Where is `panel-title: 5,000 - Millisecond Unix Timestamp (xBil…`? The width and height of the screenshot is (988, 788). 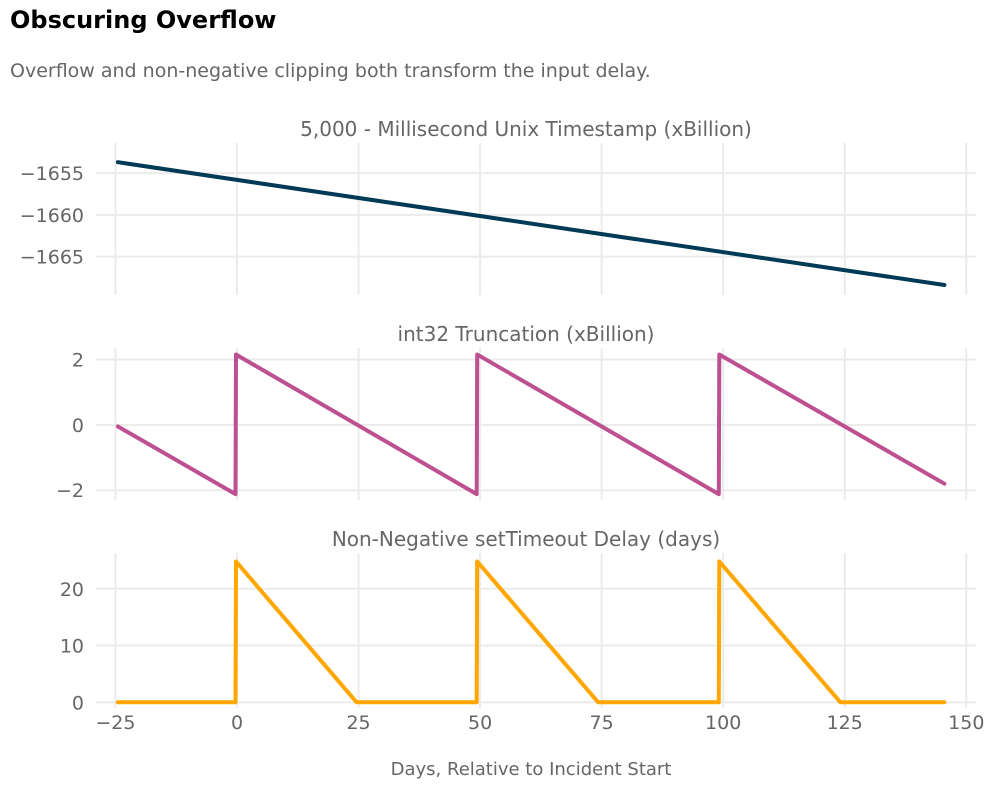
panel-title: 5,000 - Millisecond Unix Timestamp (xBil… is located at coordinates (526, 129).